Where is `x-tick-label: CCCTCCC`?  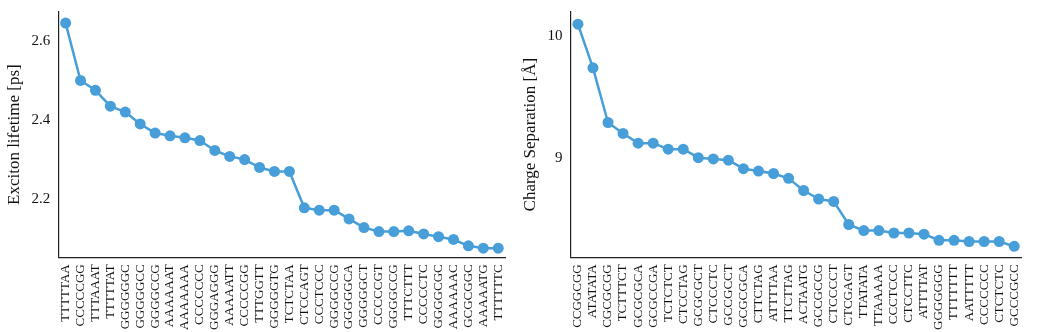 x-tick-label: CCCTCCC is located at coordinates (893, 294).